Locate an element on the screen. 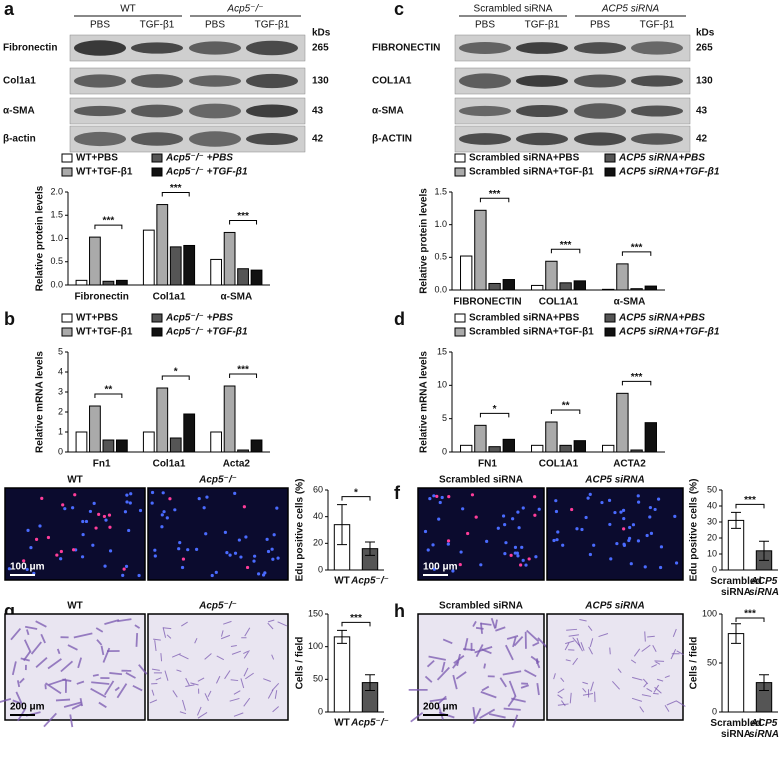 Image resolution: width=784 pixels, height=771 pixels. legend-label: ACP5 siRNA+PBS is located at coordinates (661, 158).